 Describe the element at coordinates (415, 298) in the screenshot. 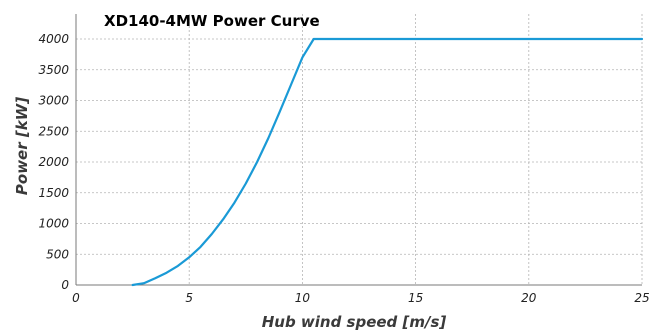

I see `x-tick-label: 15` at that location.